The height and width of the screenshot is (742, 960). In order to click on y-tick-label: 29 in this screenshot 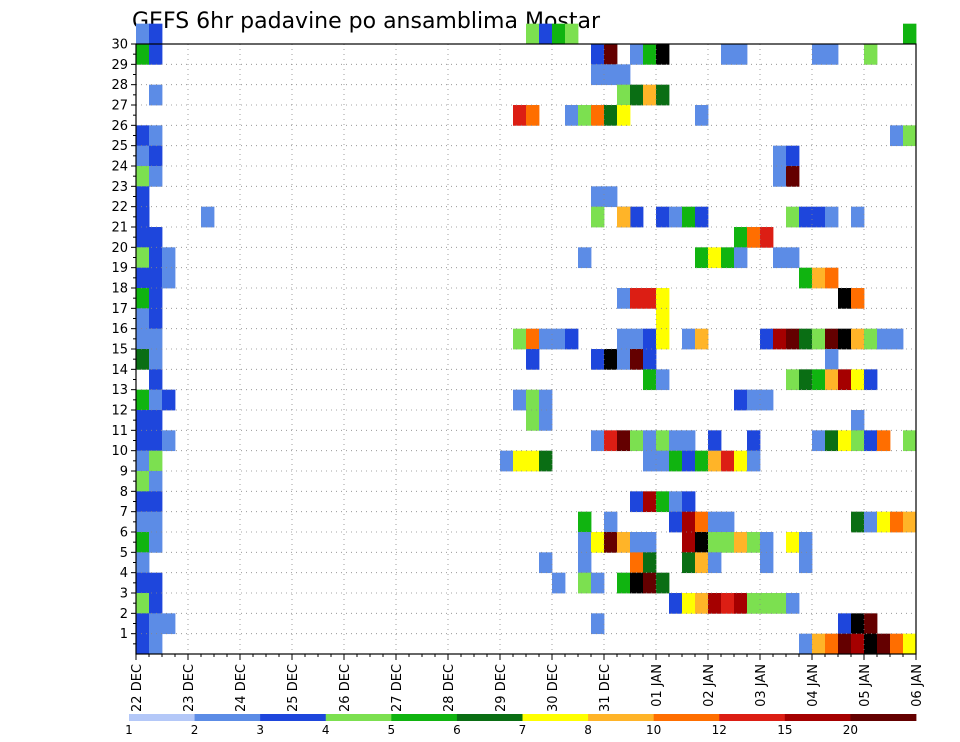, I will do `click(119, 65)`.